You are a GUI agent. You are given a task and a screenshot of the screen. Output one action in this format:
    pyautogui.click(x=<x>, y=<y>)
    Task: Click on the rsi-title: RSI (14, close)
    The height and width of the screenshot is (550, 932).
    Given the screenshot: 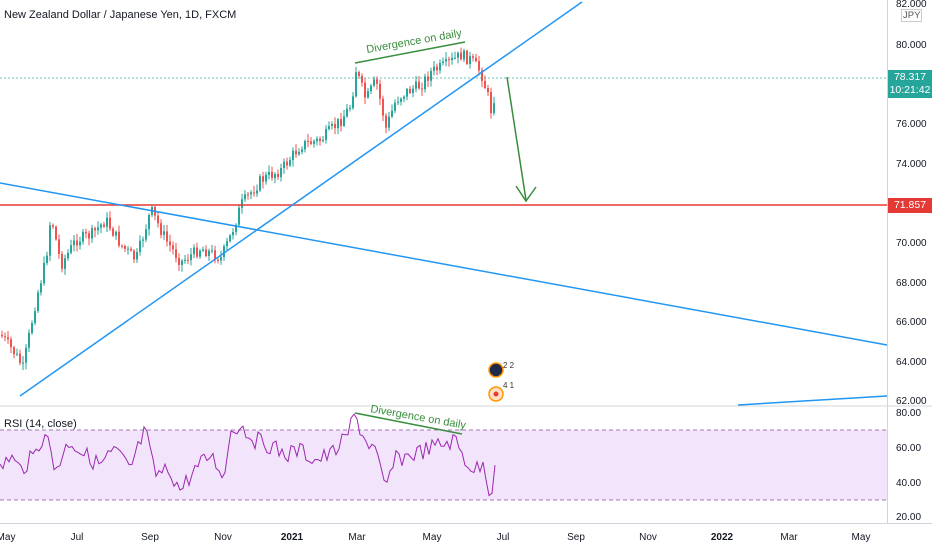 What is the action you would take?
    pyautogui.click(x=40, y=424)
    